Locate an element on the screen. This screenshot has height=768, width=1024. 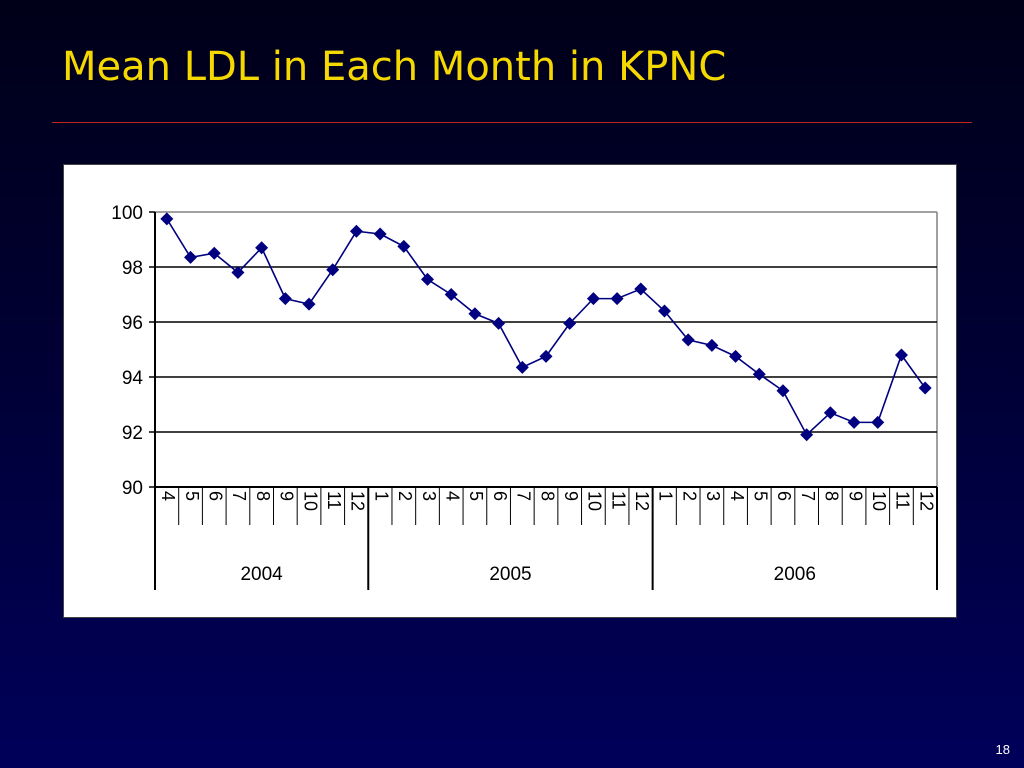
slide-title: Mean LDL in Each Month in KPNC is located at coordinates (394, 67).